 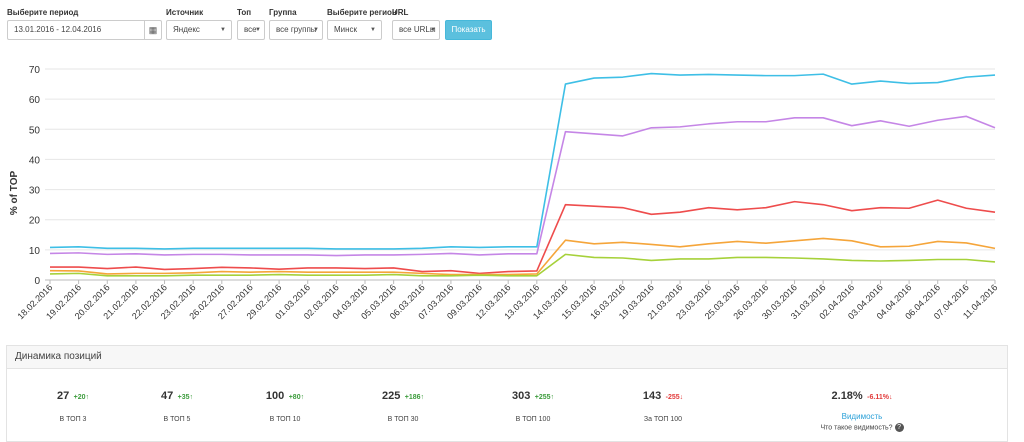 I want to click on stat-top30: 225 +186↑ В ТОП 30, so click(x=403, y=404).